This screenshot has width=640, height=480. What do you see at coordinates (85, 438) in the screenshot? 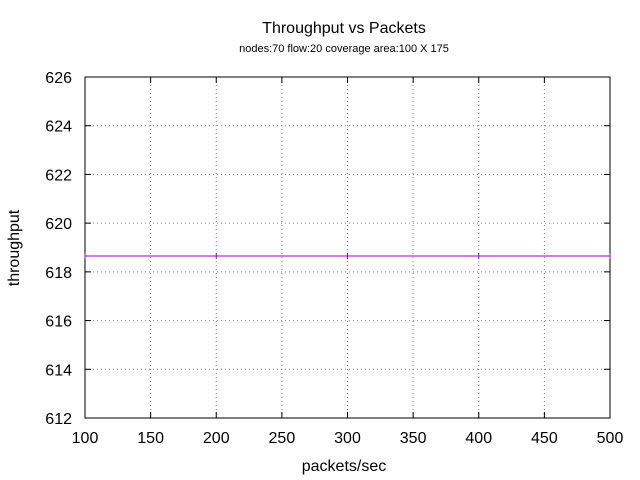
I see `x-tick-label: 100` at bounding box center [85, 438].